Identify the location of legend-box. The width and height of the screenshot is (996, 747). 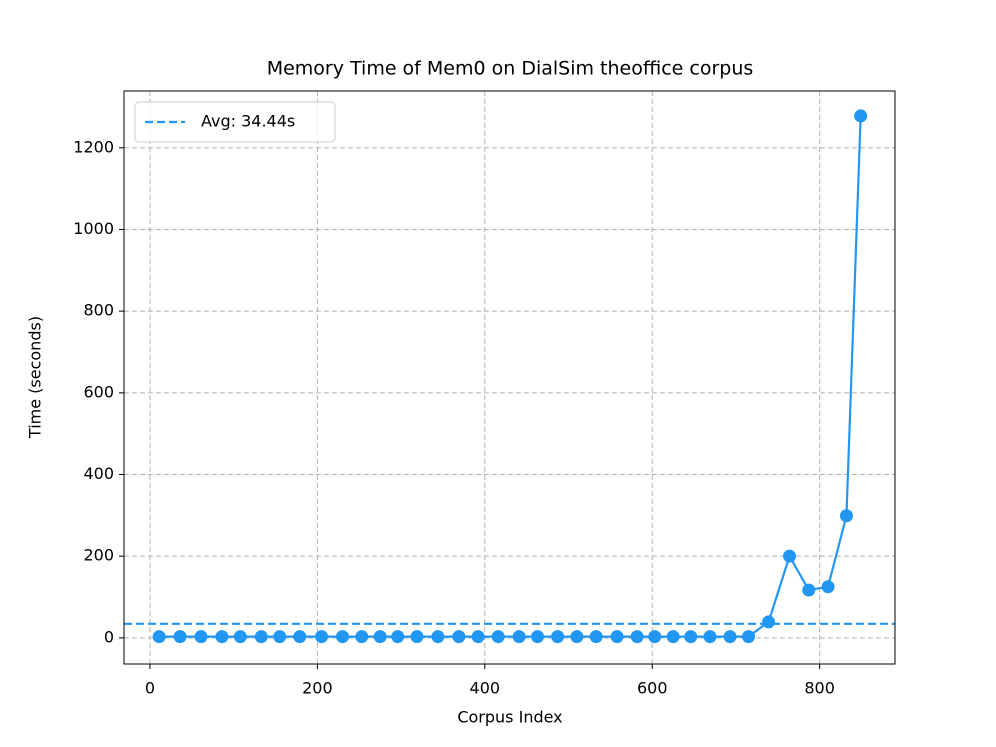
(235, 122).